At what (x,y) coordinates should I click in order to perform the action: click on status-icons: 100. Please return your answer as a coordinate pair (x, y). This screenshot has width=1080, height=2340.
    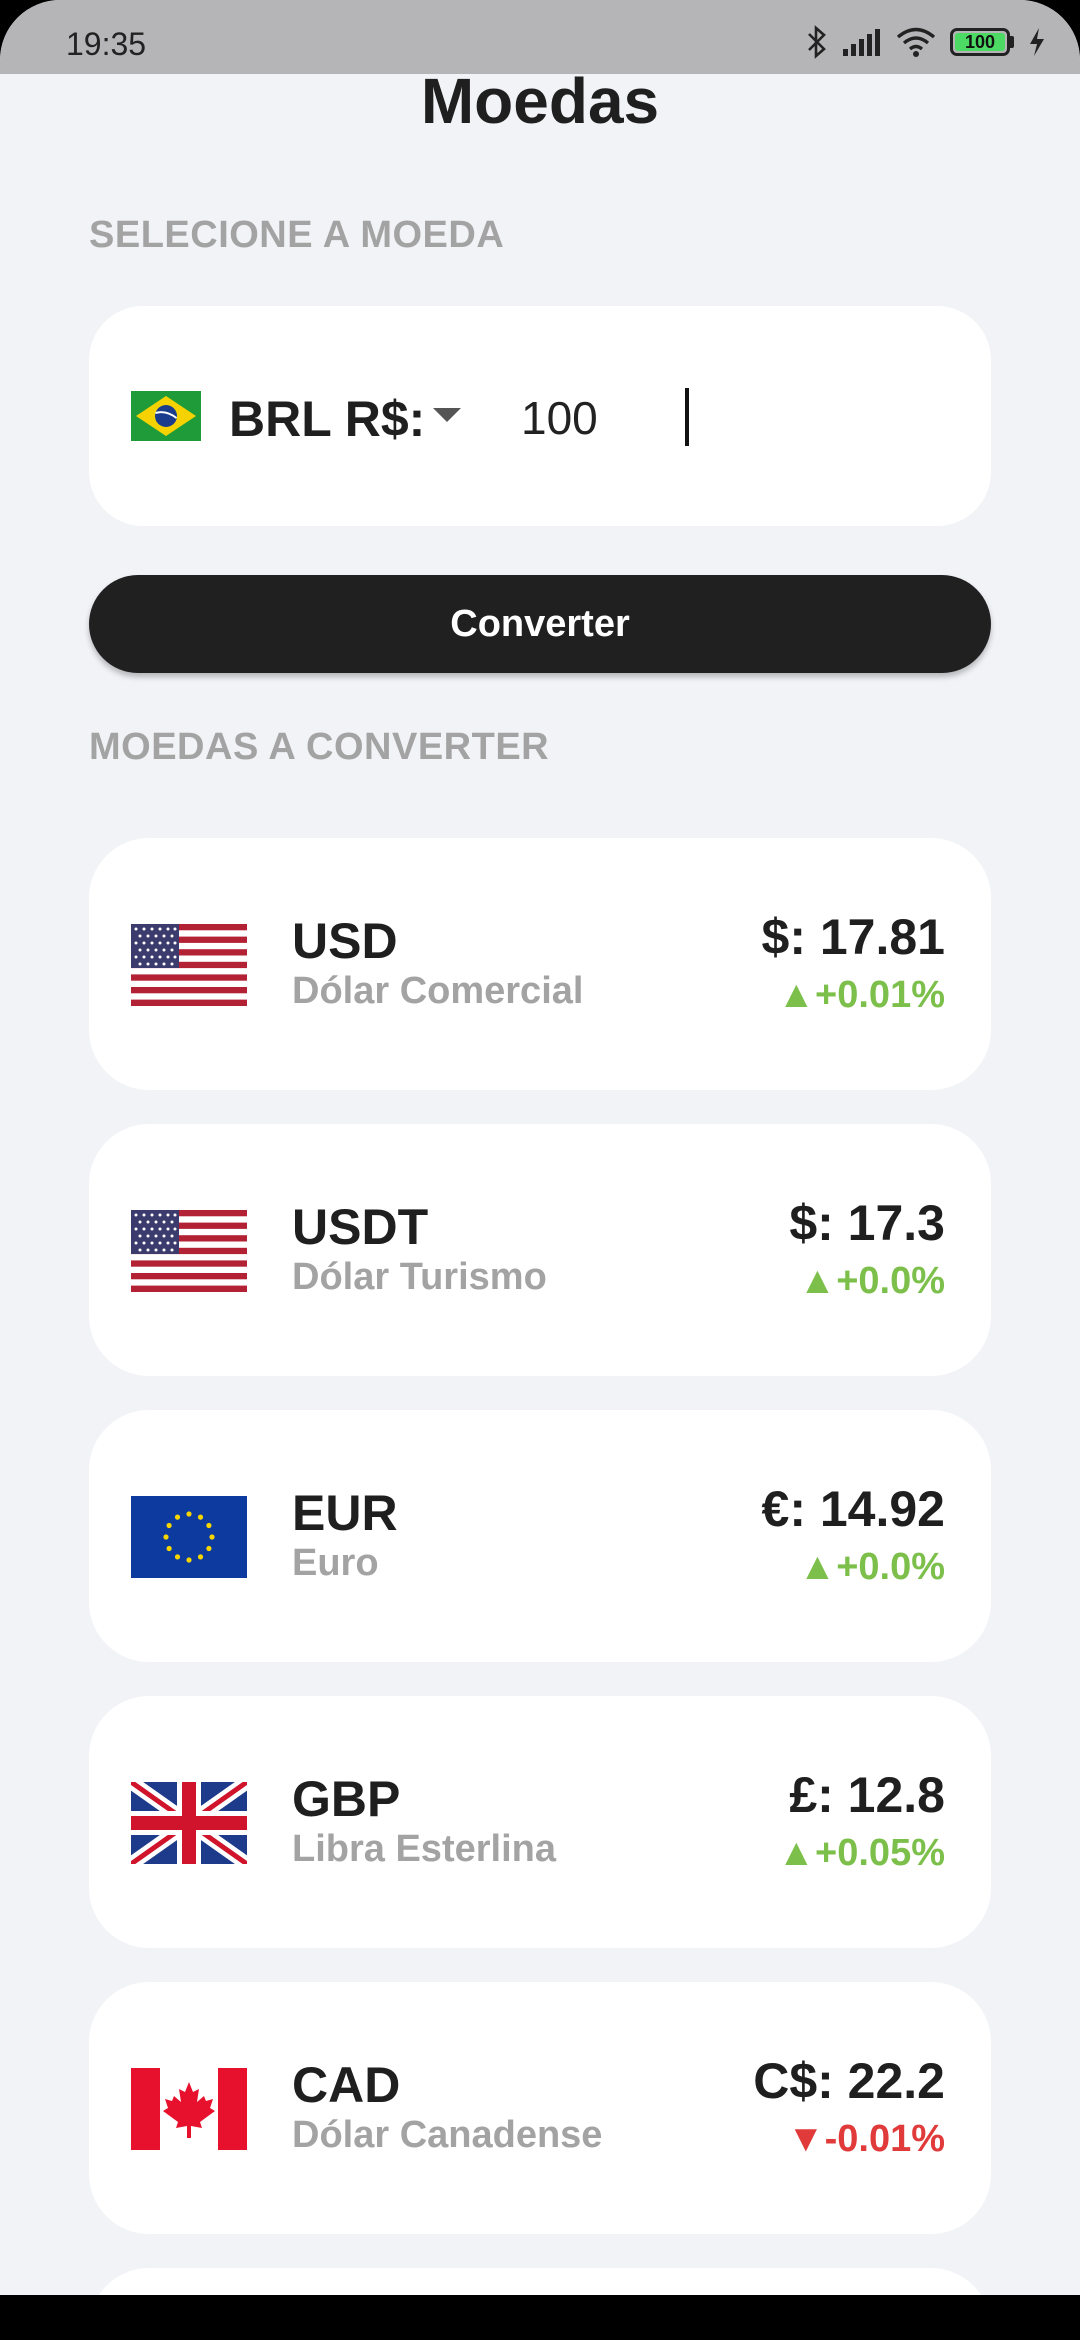
    Looking at the image, I should click on (926, 42).